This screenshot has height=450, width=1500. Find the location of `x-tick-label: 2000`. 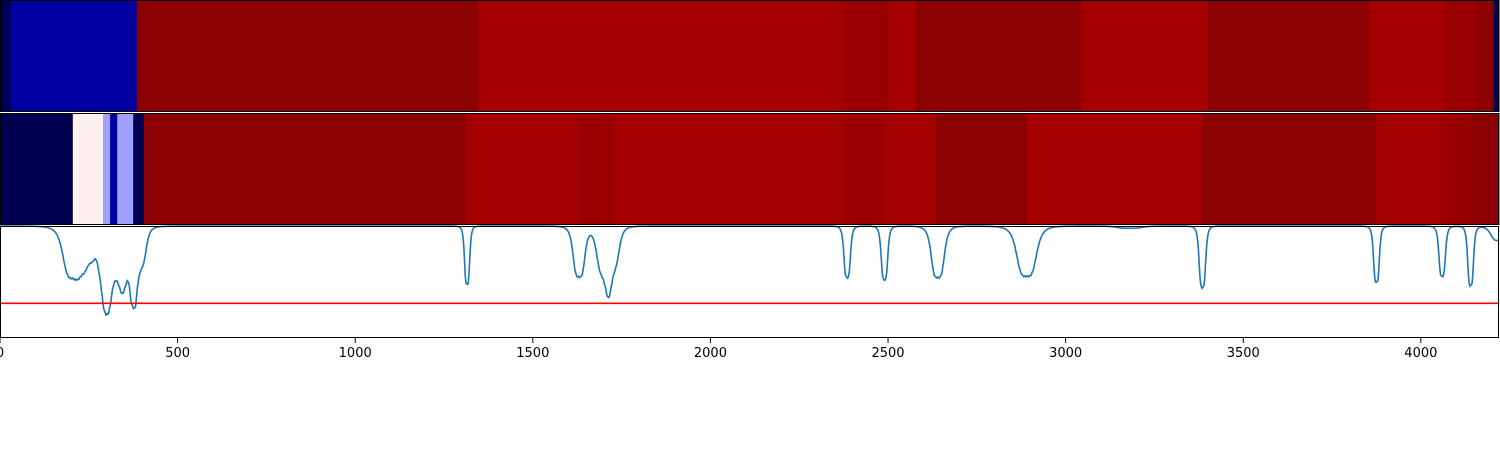

x-tick-label: 2000 is located at coordinates (710, 353).